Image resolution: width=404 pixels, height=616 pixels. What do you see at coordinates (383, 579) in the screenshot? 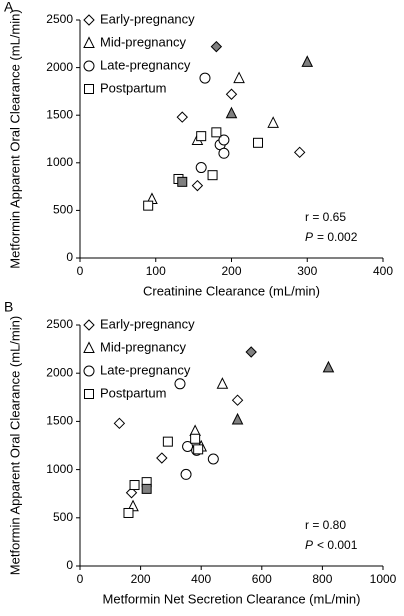
I see `x-tick-label: 1000` at bounding box center [383, 579].